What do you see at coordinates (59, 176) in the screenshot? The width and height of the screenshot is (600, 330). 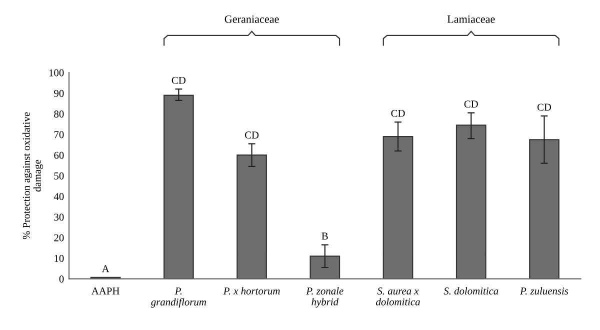 I see `y-tick-label: 50` at bounding box center [59, 176].